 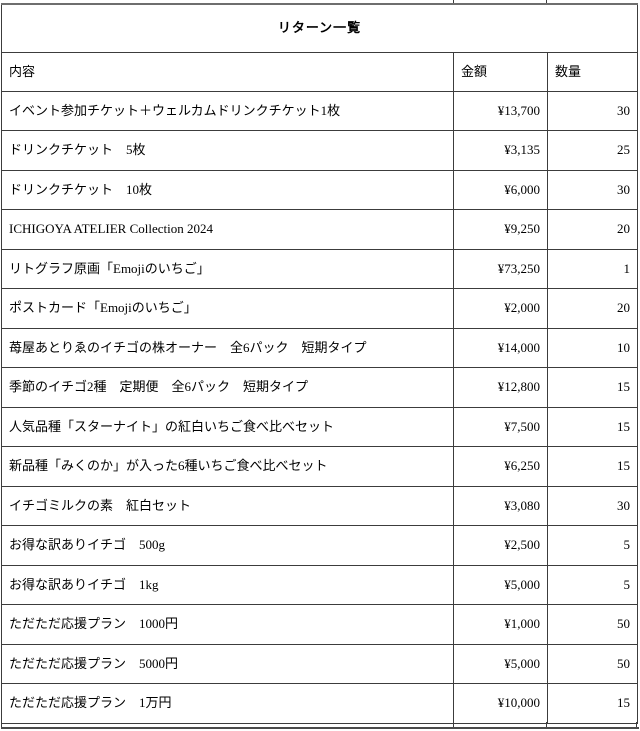 What do you see at coordinates (227, 545) in the screenshot?
I see `content-cell: お得な訳ありイチゴ 500g` at bounding box center [227, 545].